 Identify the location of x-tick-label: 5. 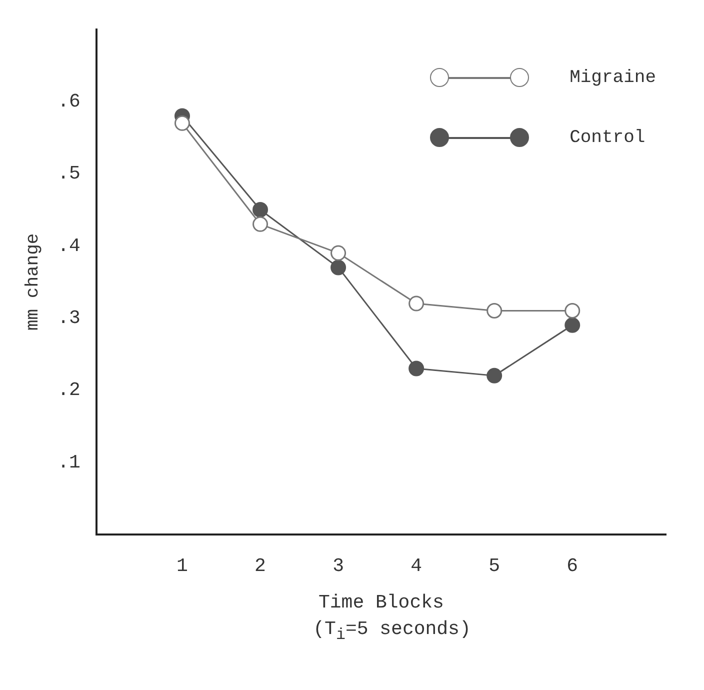
(494, 565).